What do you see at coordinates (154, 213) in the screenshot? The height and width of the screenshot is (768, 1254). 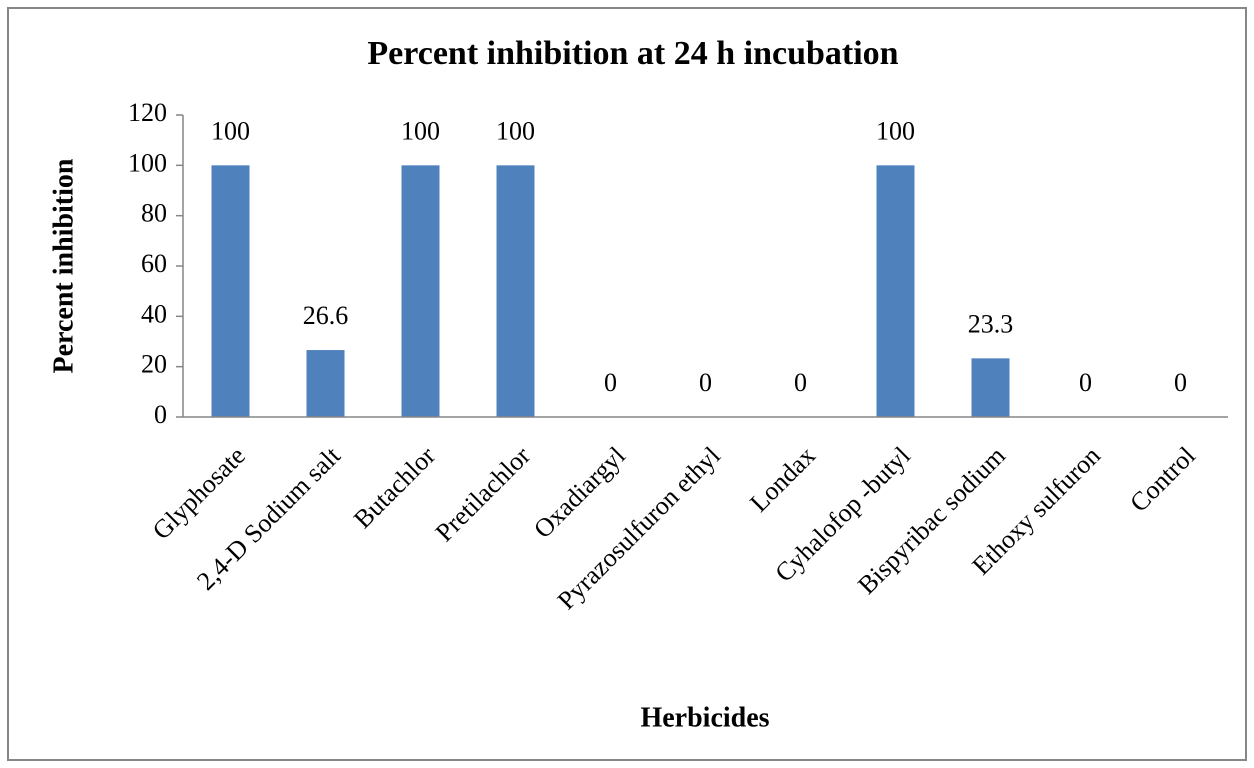 I see `y-tick-label: 80` at bounding box center [154, 213].